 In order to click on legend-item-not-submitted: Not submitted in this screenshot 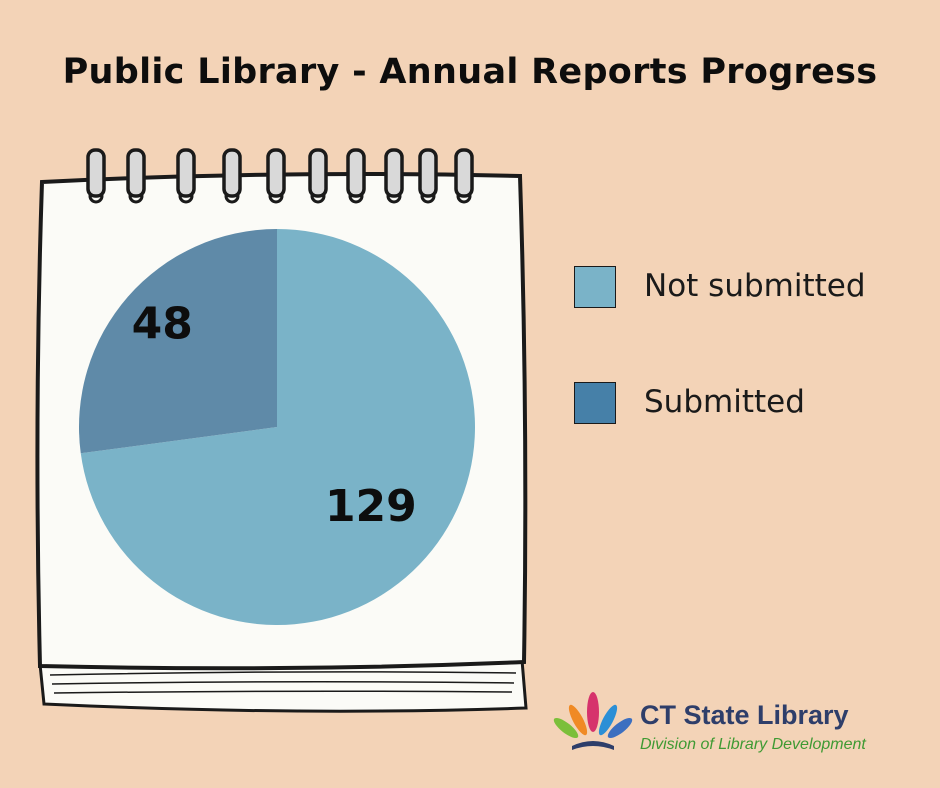, I will do `click(744, 288)`.